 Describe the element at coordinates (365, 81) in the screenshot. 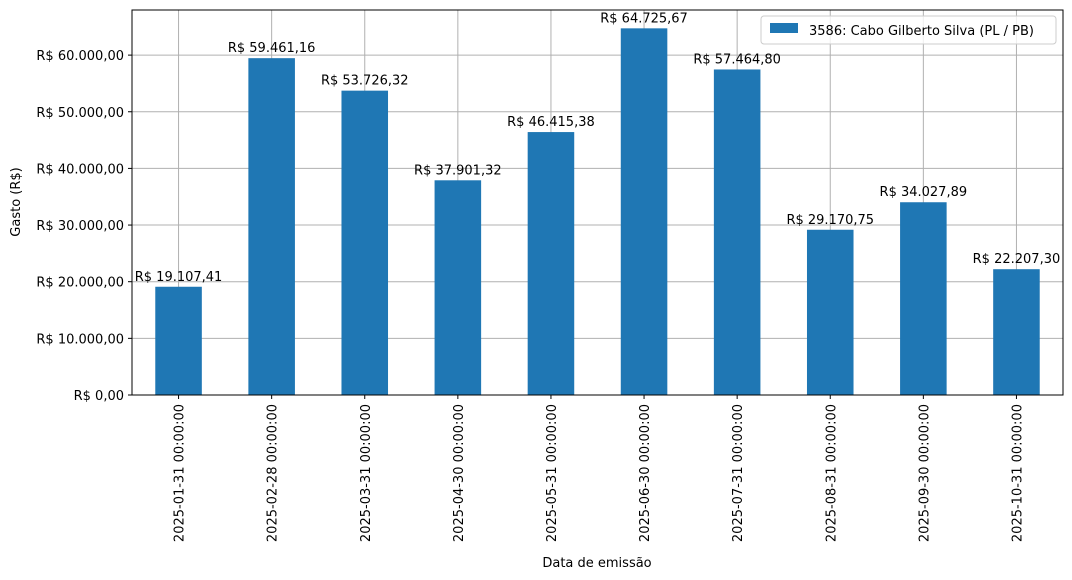

I see `data-label: R$ 53.726,32` at that location.